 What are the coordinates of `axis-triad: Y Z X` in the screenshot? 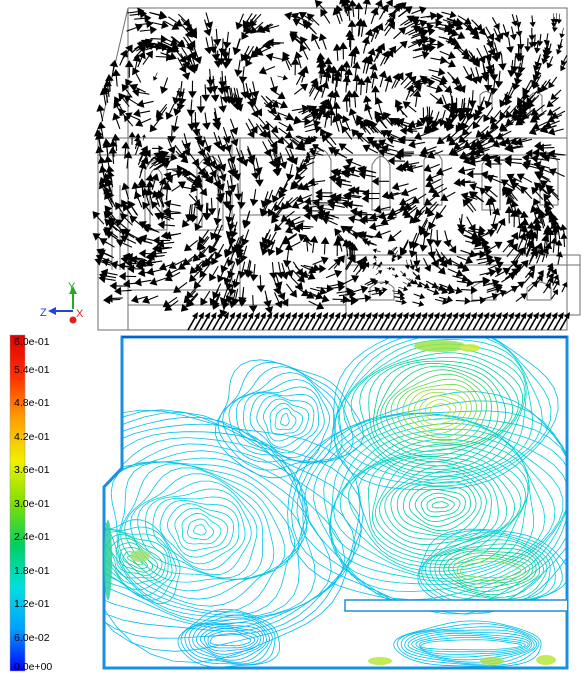 It's located at (62, 302).